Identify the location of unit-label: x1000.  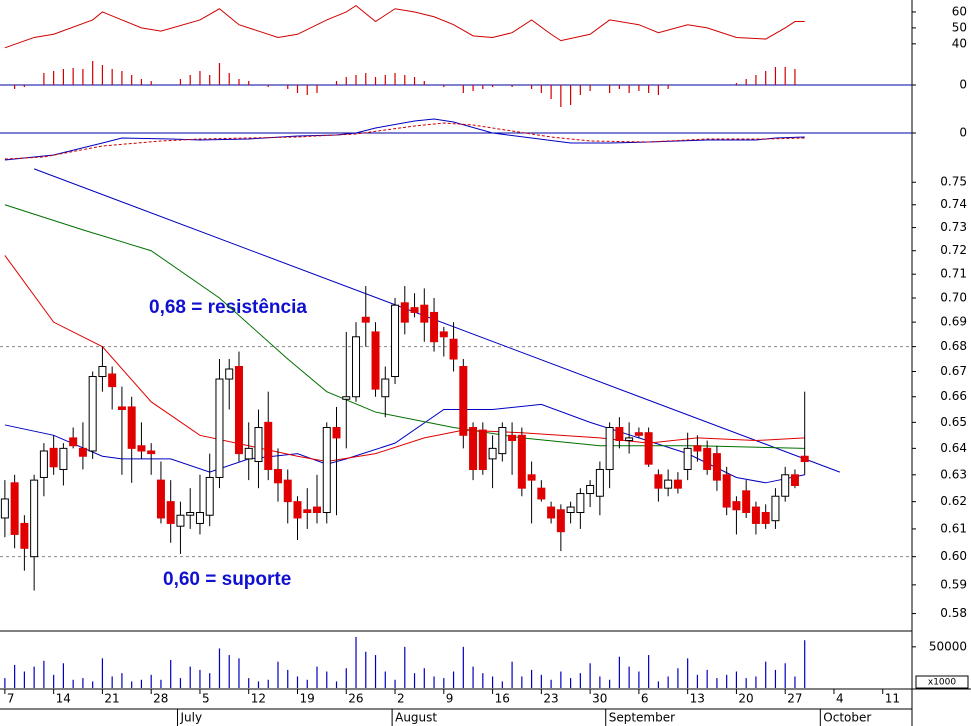
(942, 683).